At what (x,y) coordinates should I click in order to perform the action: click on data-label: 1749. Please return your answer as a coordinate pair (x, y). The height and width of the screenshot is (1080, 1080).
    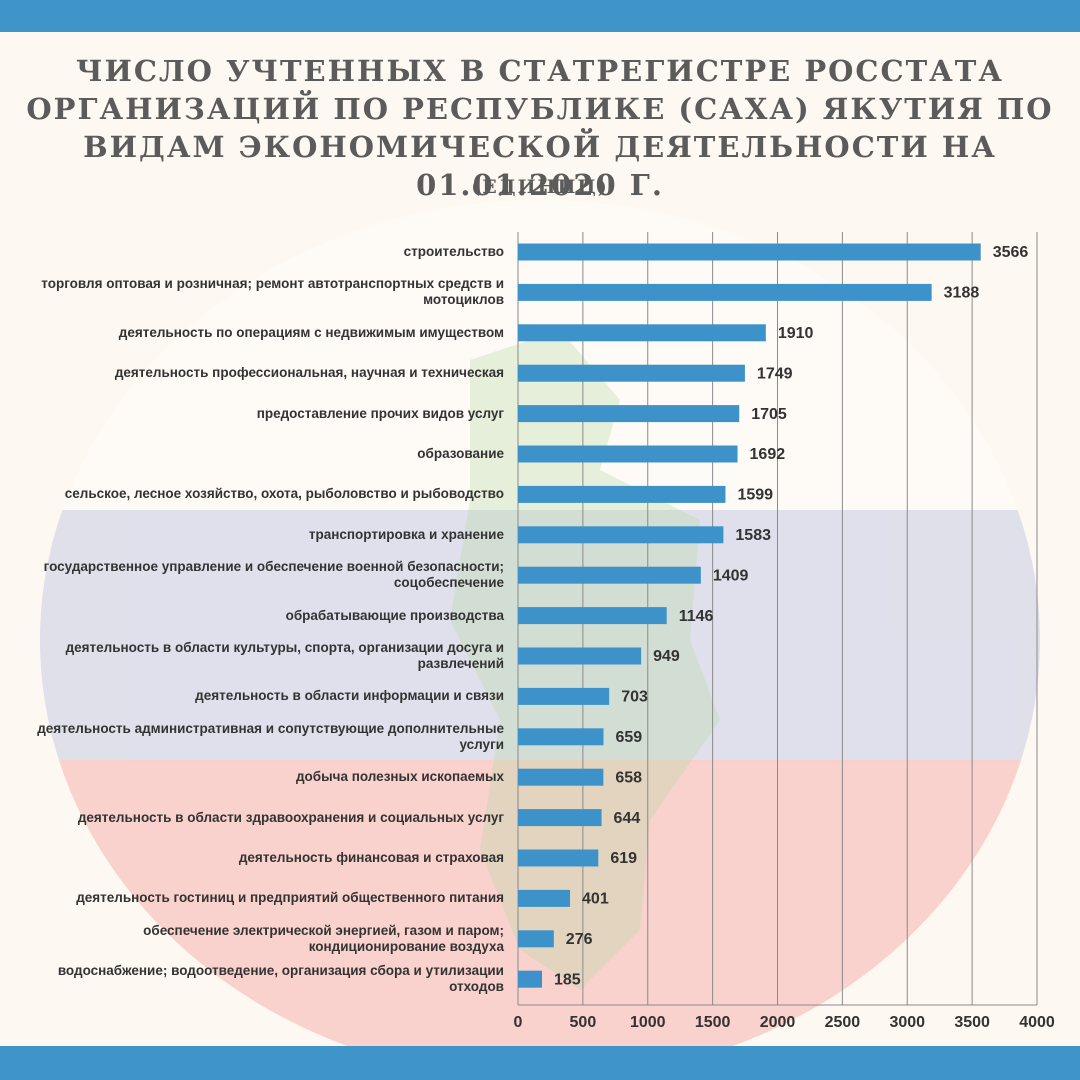
    Looking at the image, I should click on (775, 373).